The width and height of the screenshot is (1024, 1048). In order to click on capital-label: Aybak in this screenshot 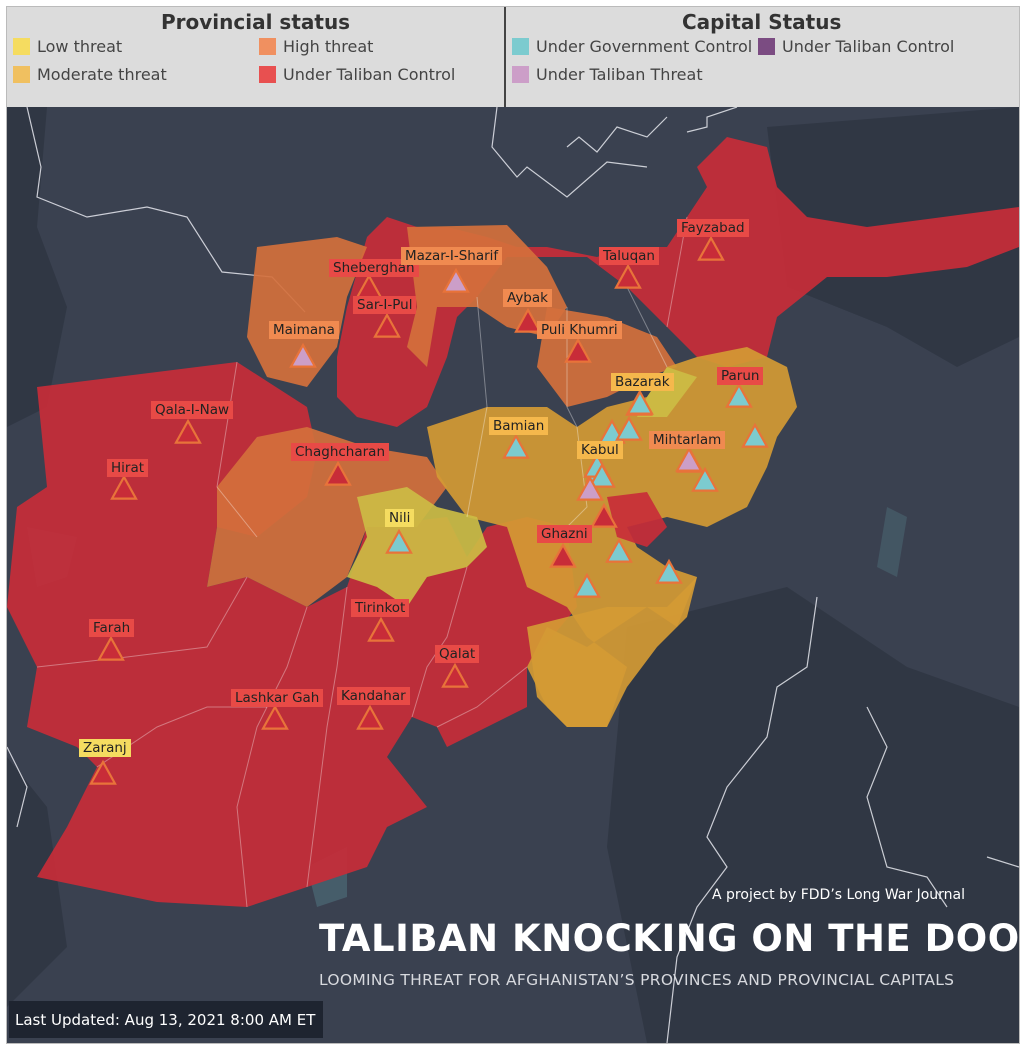, I will do `click(527, 298)`.